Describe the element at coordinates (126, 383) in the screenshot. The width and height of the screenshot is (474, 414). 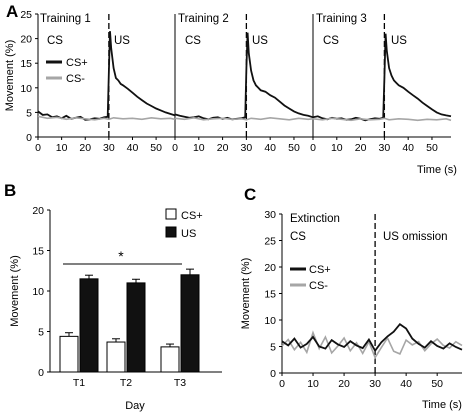
I see `panel-b-category-label: T2` at that location.